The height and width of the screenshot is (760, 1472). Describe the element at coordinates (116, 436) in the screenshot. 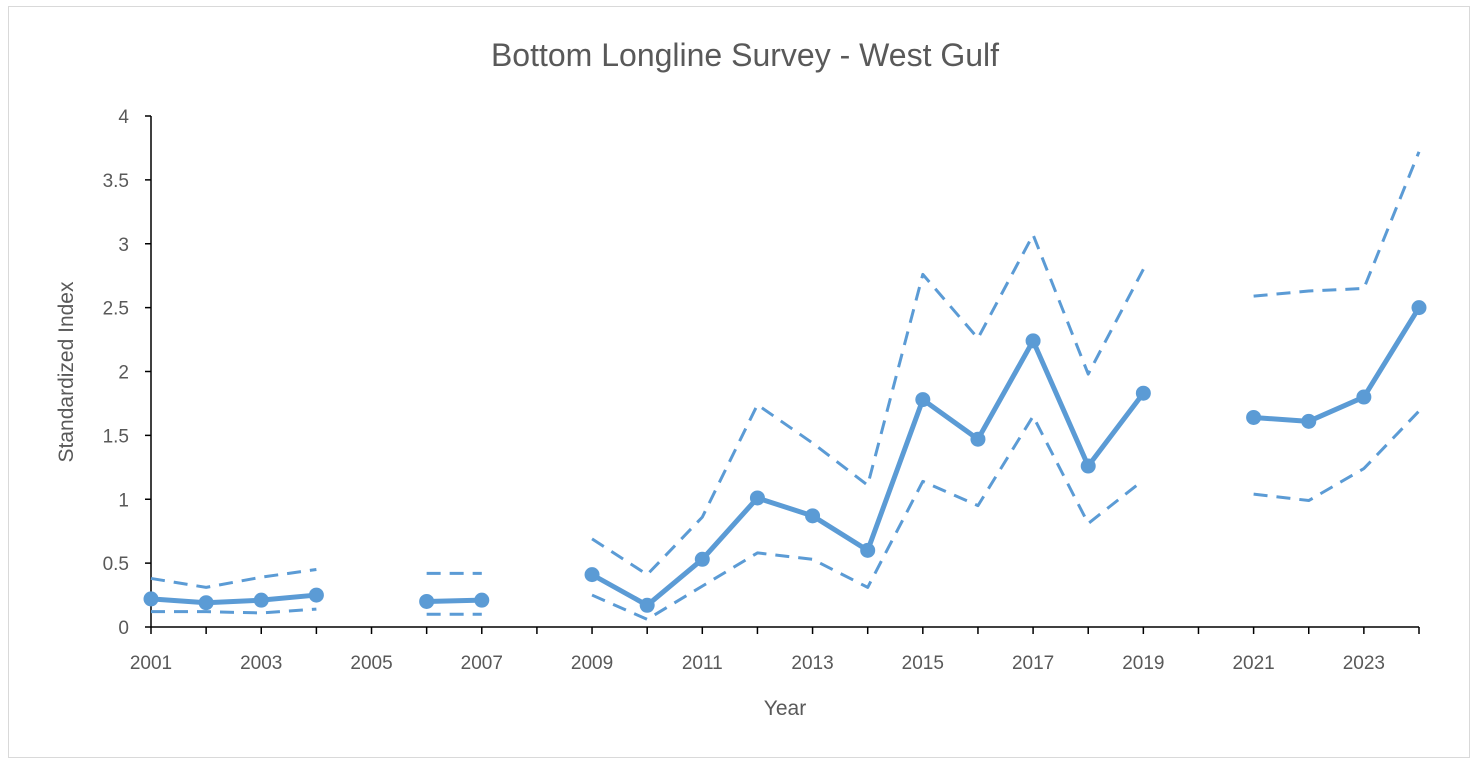

I see `y-tick-label: 1.5` at that location.